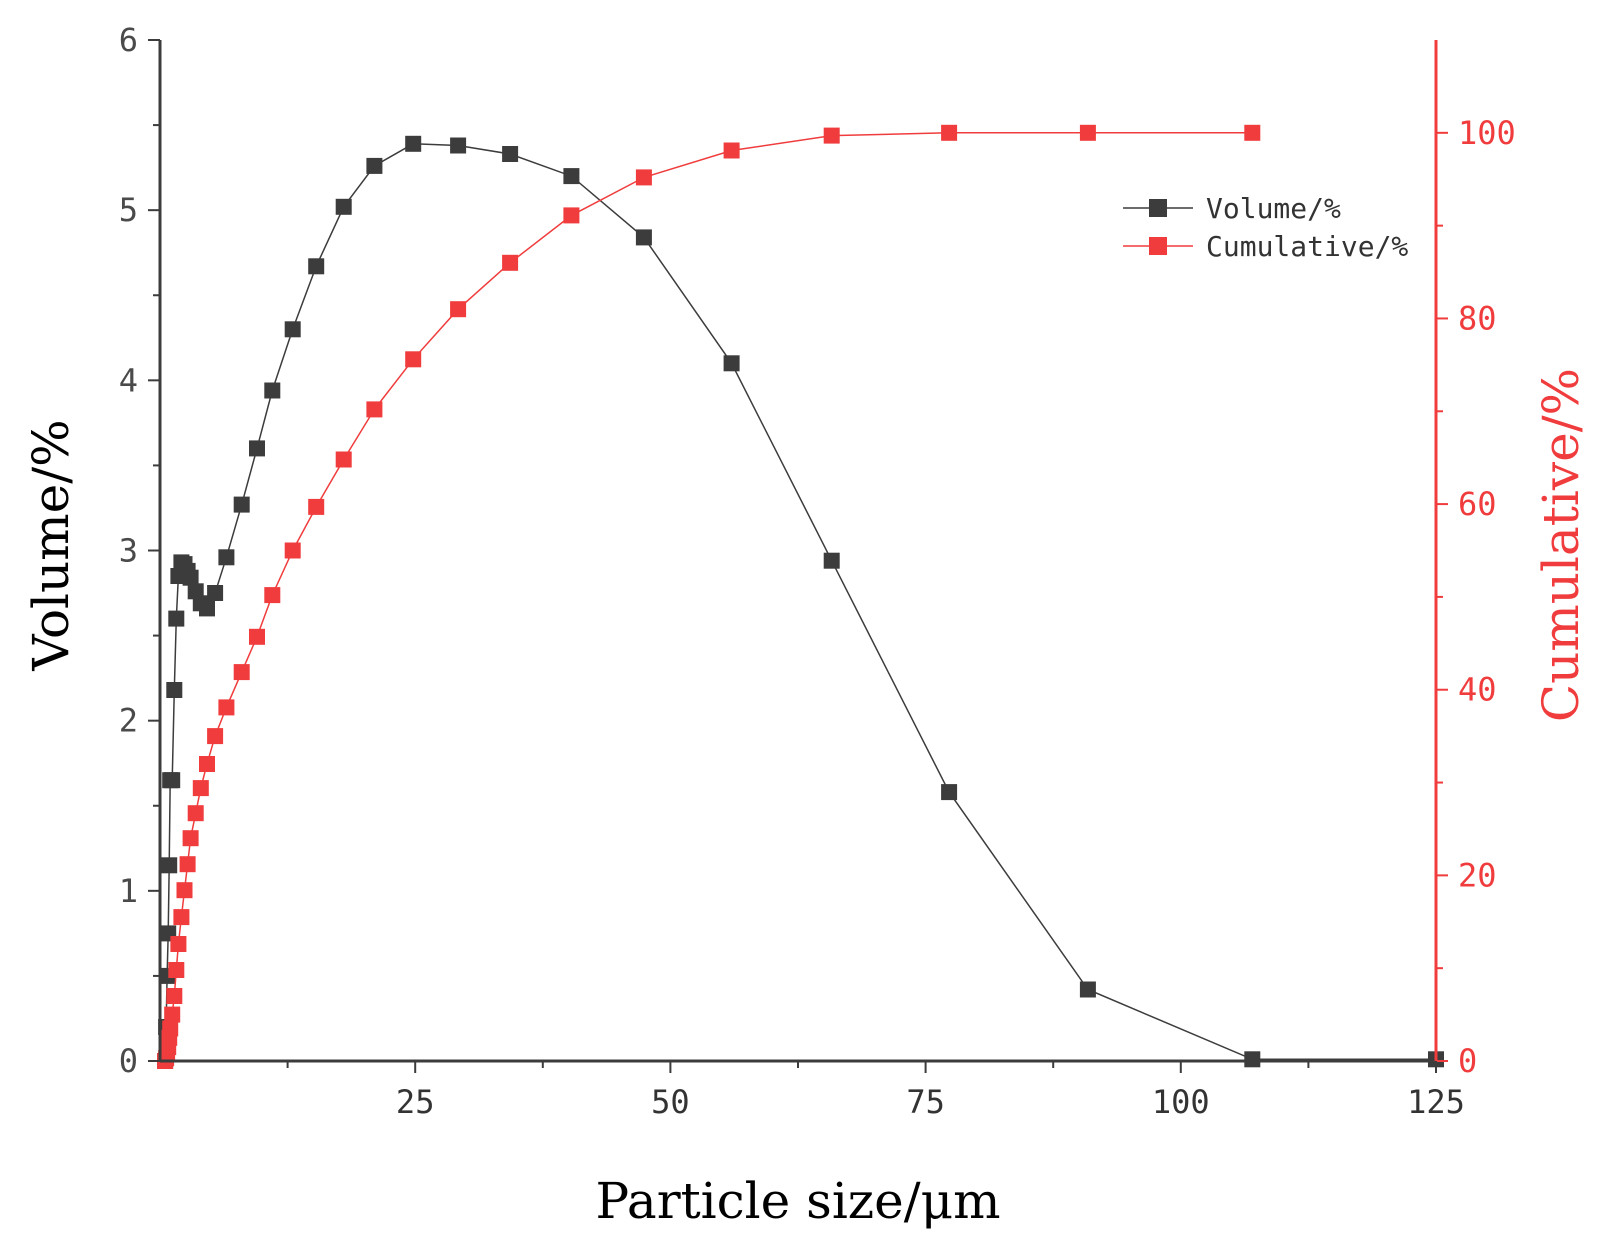 This screenshot has width=1611, height=1249. I want to click on y-tick-label: 3, so click(128, 551).